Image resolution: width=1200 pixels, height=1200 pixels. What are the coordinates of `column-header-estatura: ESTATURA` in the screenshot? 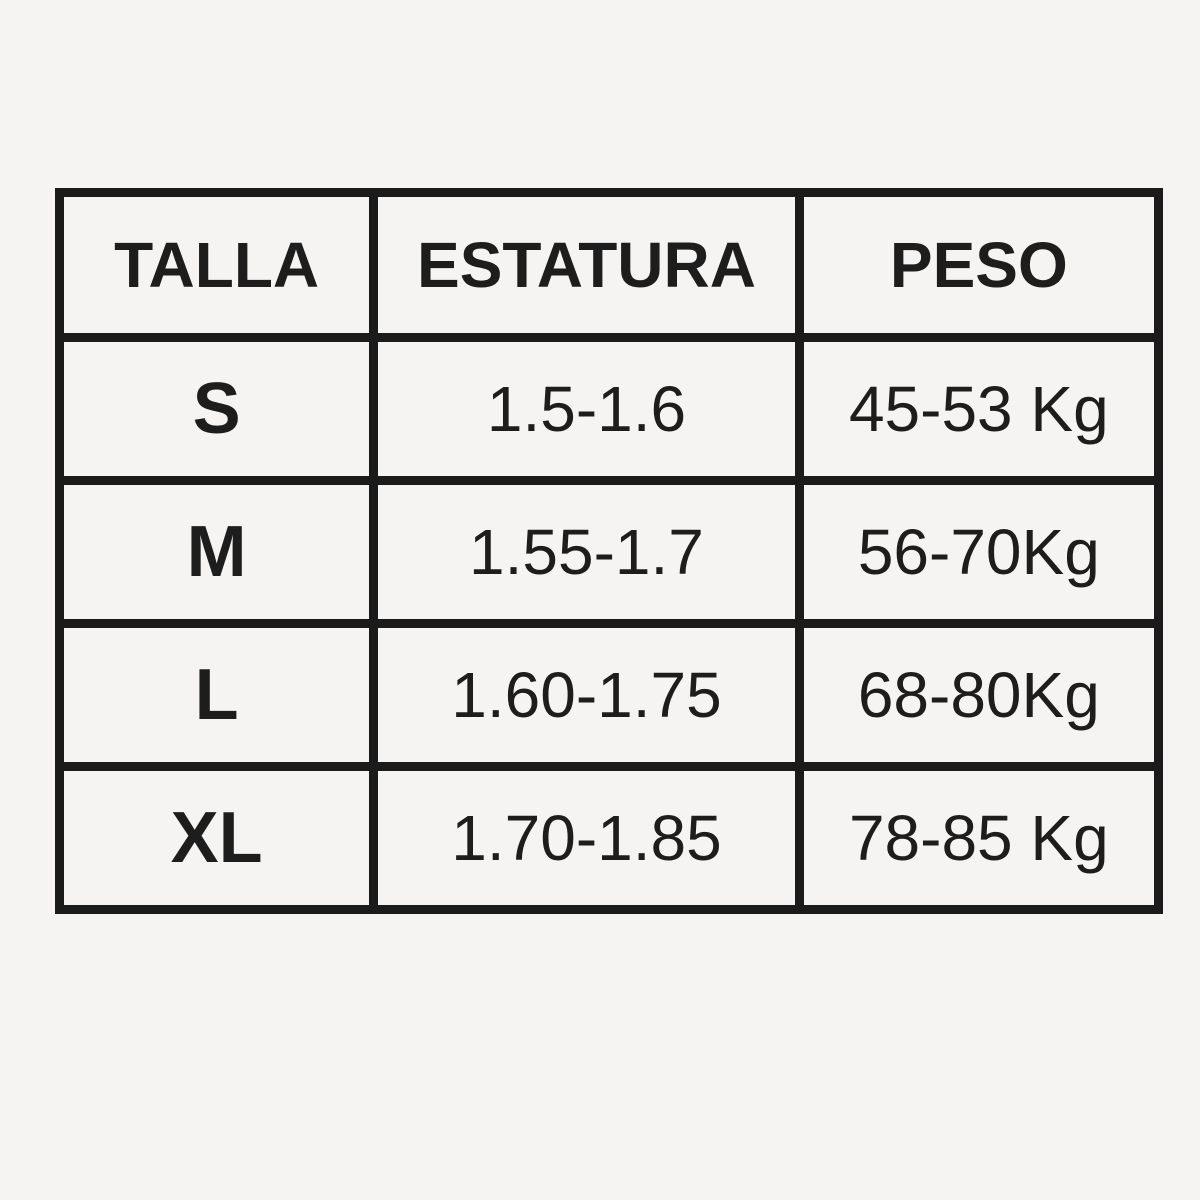 It's located at (586, 265).